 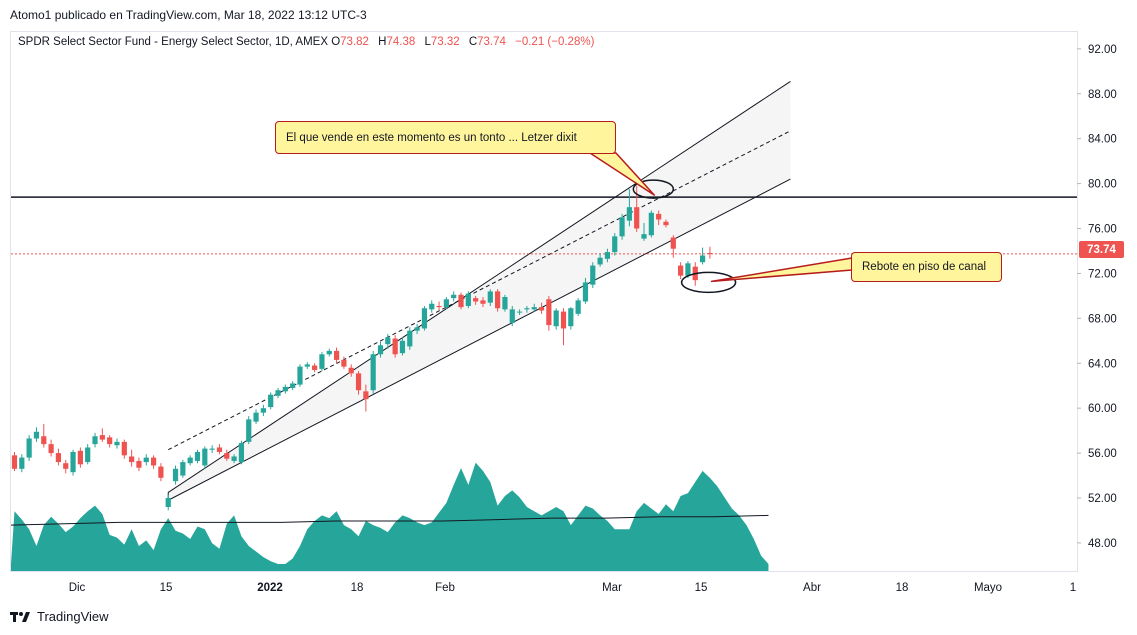 What do you see at coordinates (926, 267) in the screenshot?
I see `callout-bottom: Rebote en piso de canal` at bounding box center [926, 267].